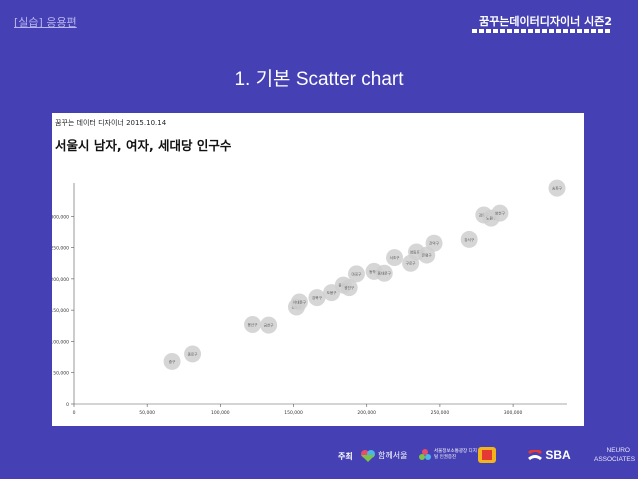  I want to click on data-point-label: 관악구, so click(434, 243).